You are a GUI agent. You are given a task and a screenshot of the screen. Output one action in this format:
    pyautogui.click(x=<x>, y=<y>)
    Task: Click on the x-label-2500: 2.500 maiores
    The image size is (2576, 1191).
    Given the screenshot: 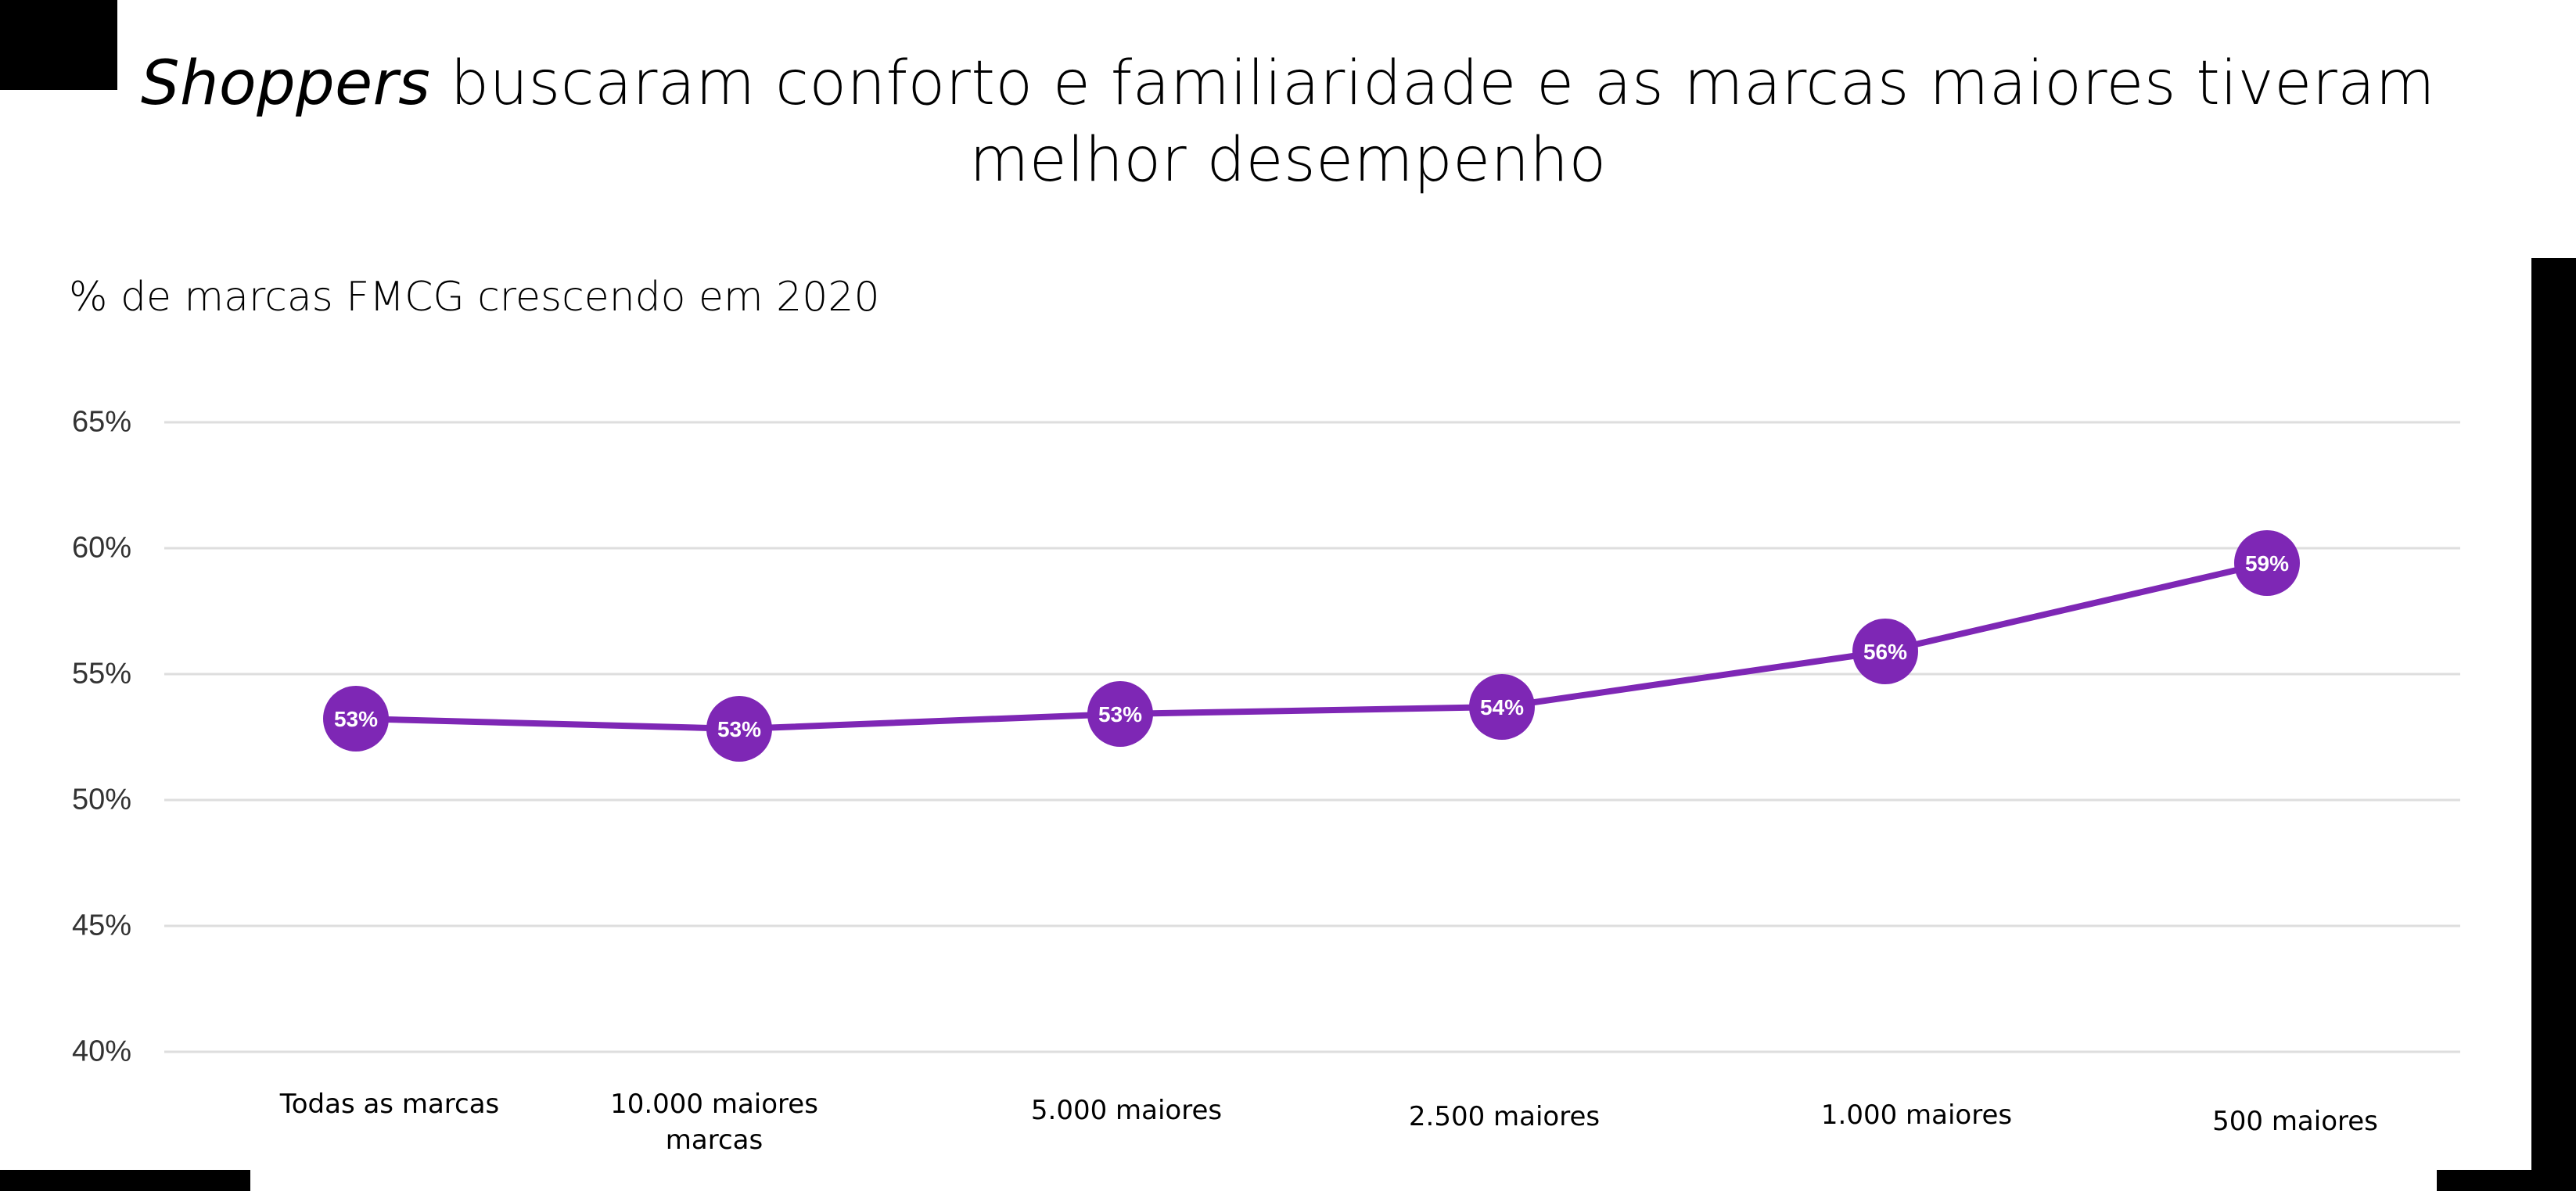 What is the action you would take?
    pyautogui.click(x=1504, y=1116)
    